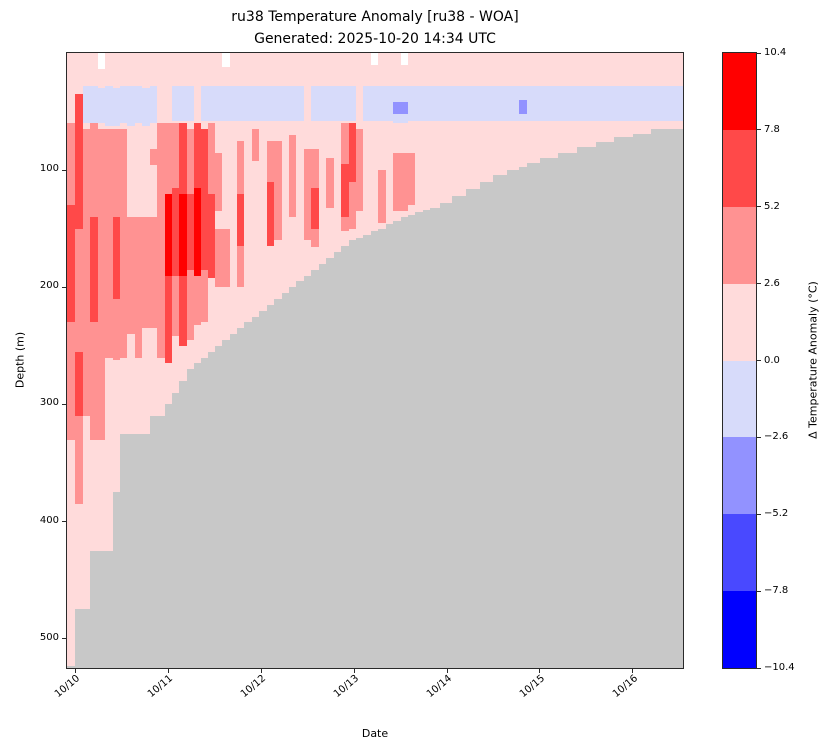  What do you see at coordinates (779, 667) in the screenshot?
I see `colorbar-tick-label: −10.4` at bounding box center [779, 667].